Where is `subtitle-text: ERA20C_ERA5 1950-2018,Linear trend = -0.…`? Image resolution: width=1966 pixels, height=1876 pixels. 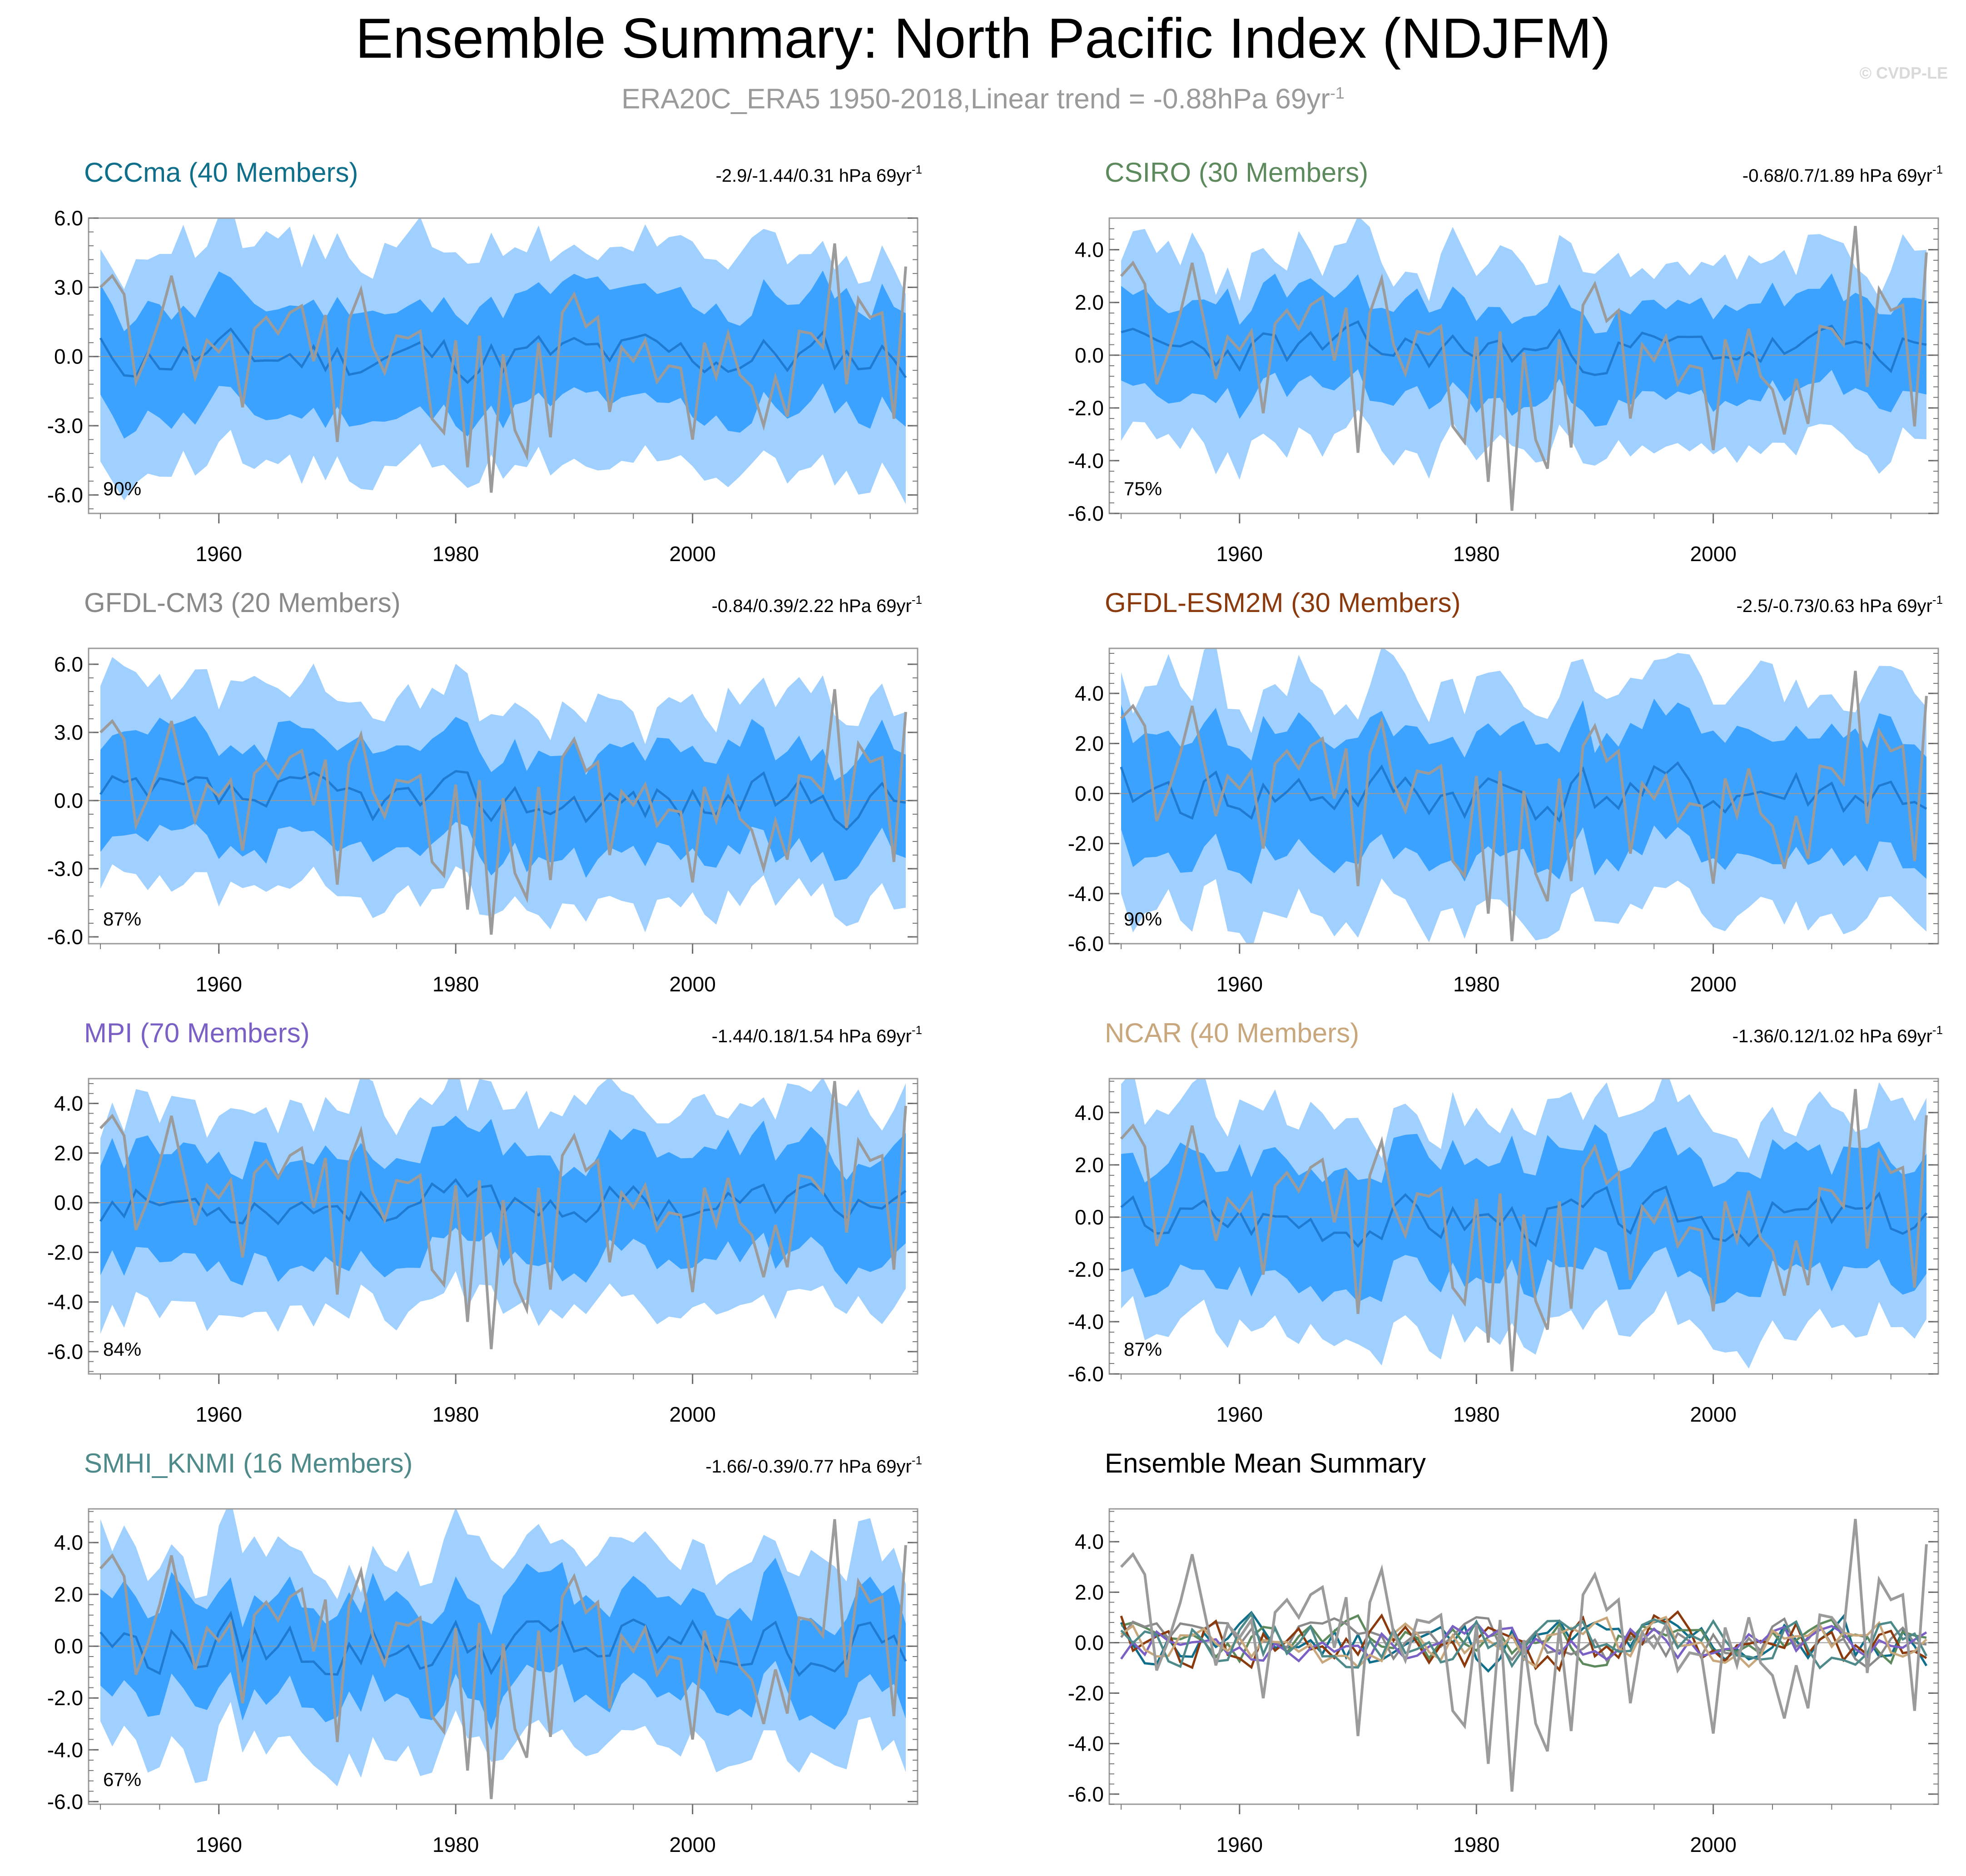
subtitle-text: ERA20C_ERA5 1950-2018,Linear trend = -0.… is located at coordinates (975, 99).